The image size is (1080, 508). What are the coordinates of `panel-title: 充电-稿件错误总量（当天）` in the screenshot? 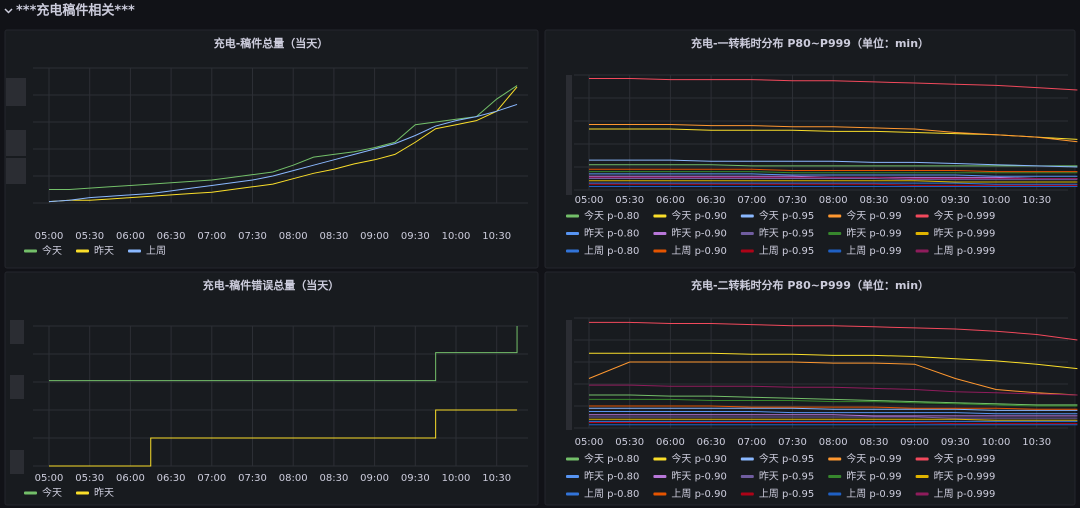 It's located at (271, 285).